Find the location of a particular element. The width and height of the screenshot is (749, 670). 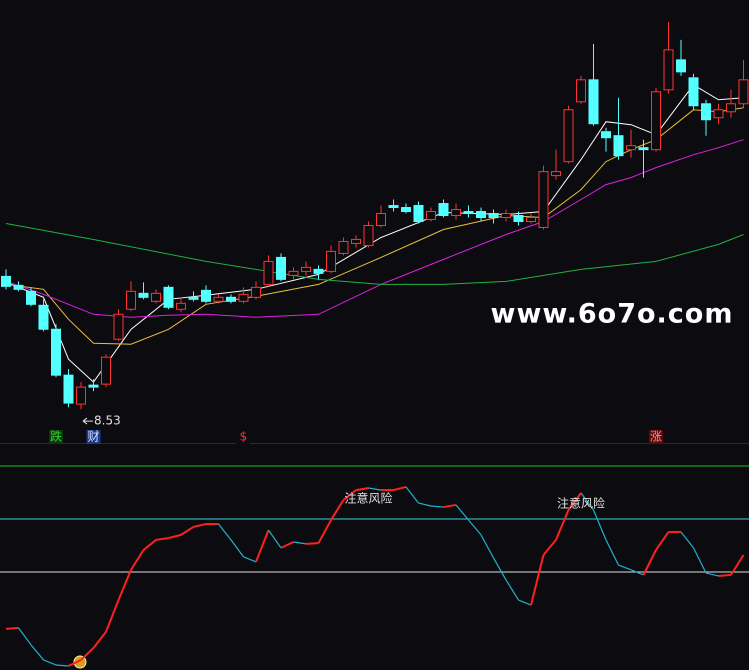

signal-label: $ is located at coordinates (244, 437).